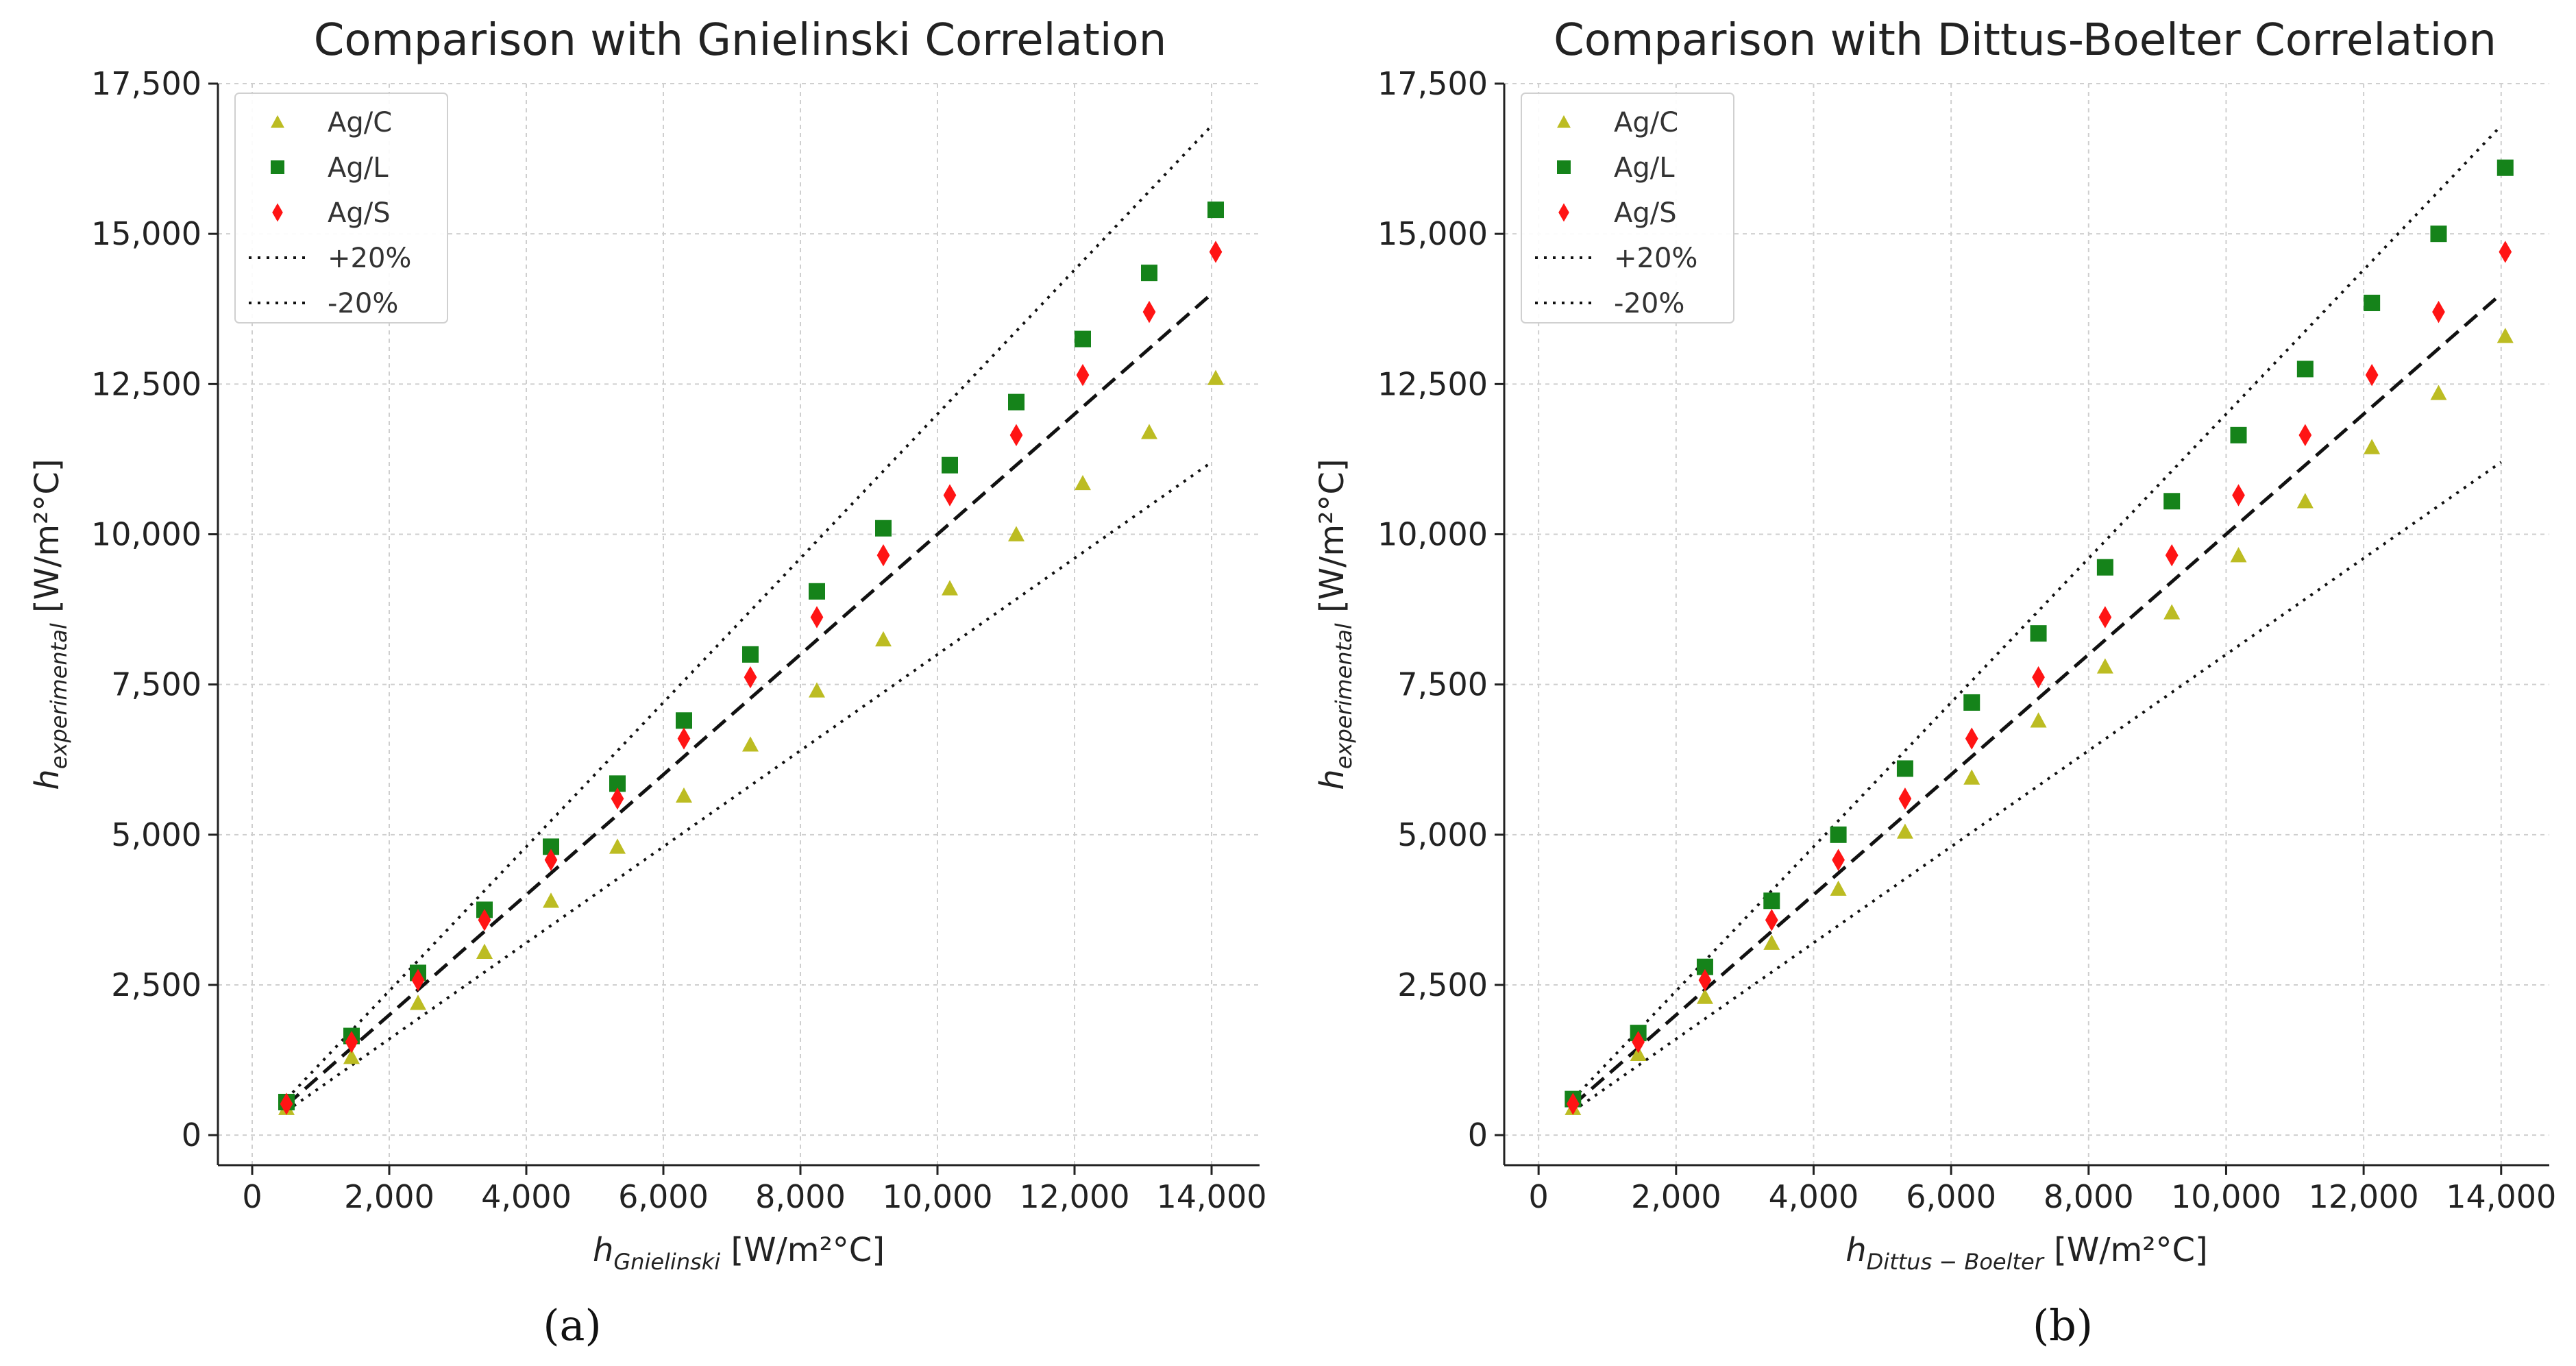  What do you see at coordinates (1075, 1196) in the screenshot?
I see `chart-1-x-tick-label-6: 12,000` at bounding box center [1075, 1196].